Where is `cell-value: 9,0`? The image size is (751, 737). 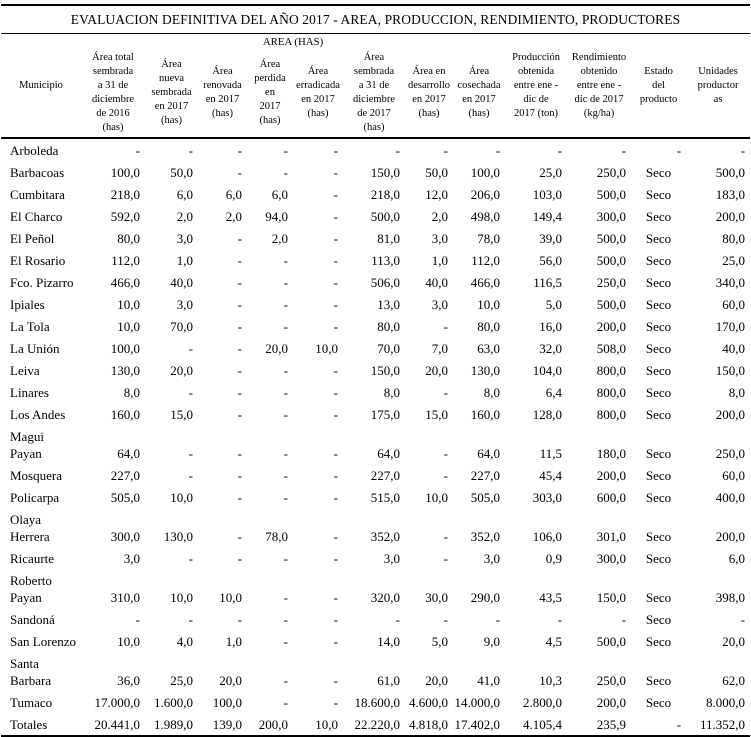
cell-value: 9,0 is located at coordinates (492, 641).